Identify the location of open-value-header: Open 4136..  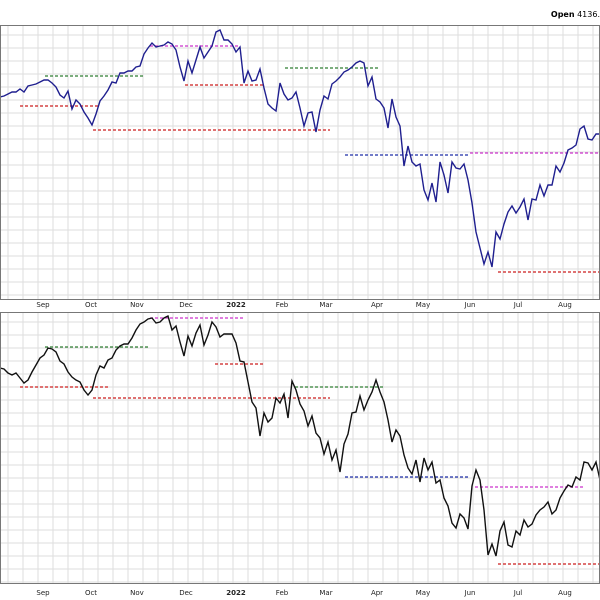
(575, 14).